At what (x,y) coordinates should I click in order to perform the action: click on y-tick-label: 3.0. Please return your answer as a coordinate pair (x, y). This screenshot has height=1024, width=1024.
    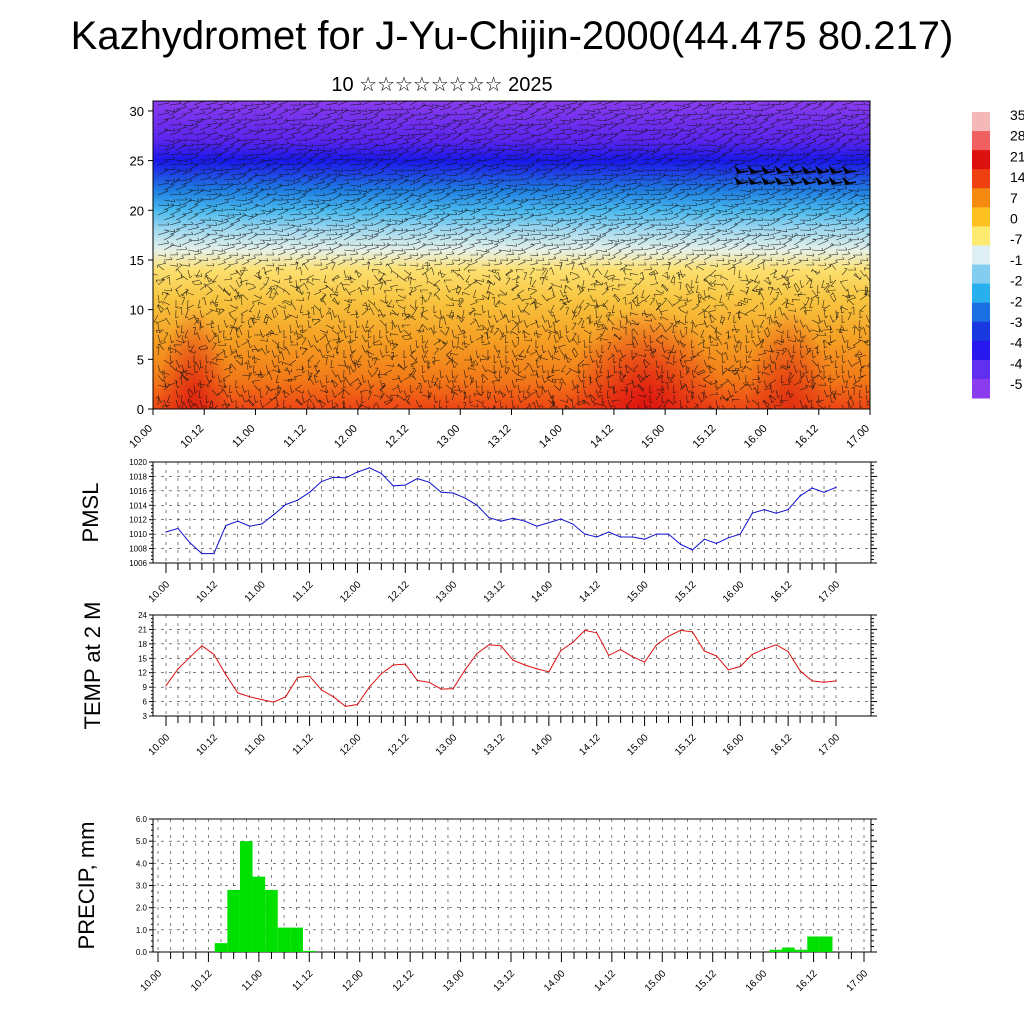
    Looking at the image, I should click on (142, 886).